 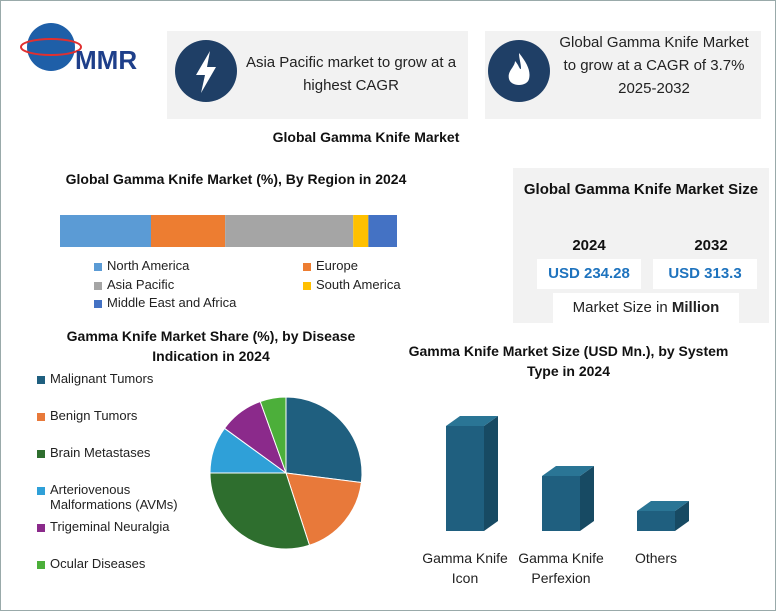 I want to click on x-tick-label: Gamma Knife Perfexion, so click(x=561, y=568).